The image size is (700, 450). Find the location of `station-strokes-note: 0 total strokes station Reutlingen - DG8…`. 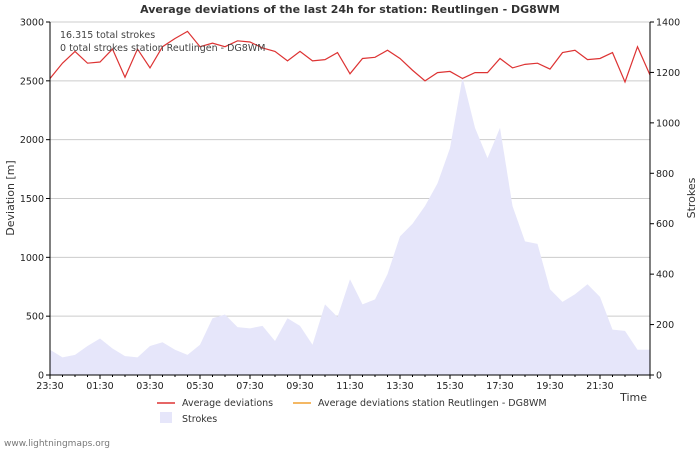

station-strokes-note: 0 total strokes station Reutlingen - DG8… is located at coordinates (162, 48).